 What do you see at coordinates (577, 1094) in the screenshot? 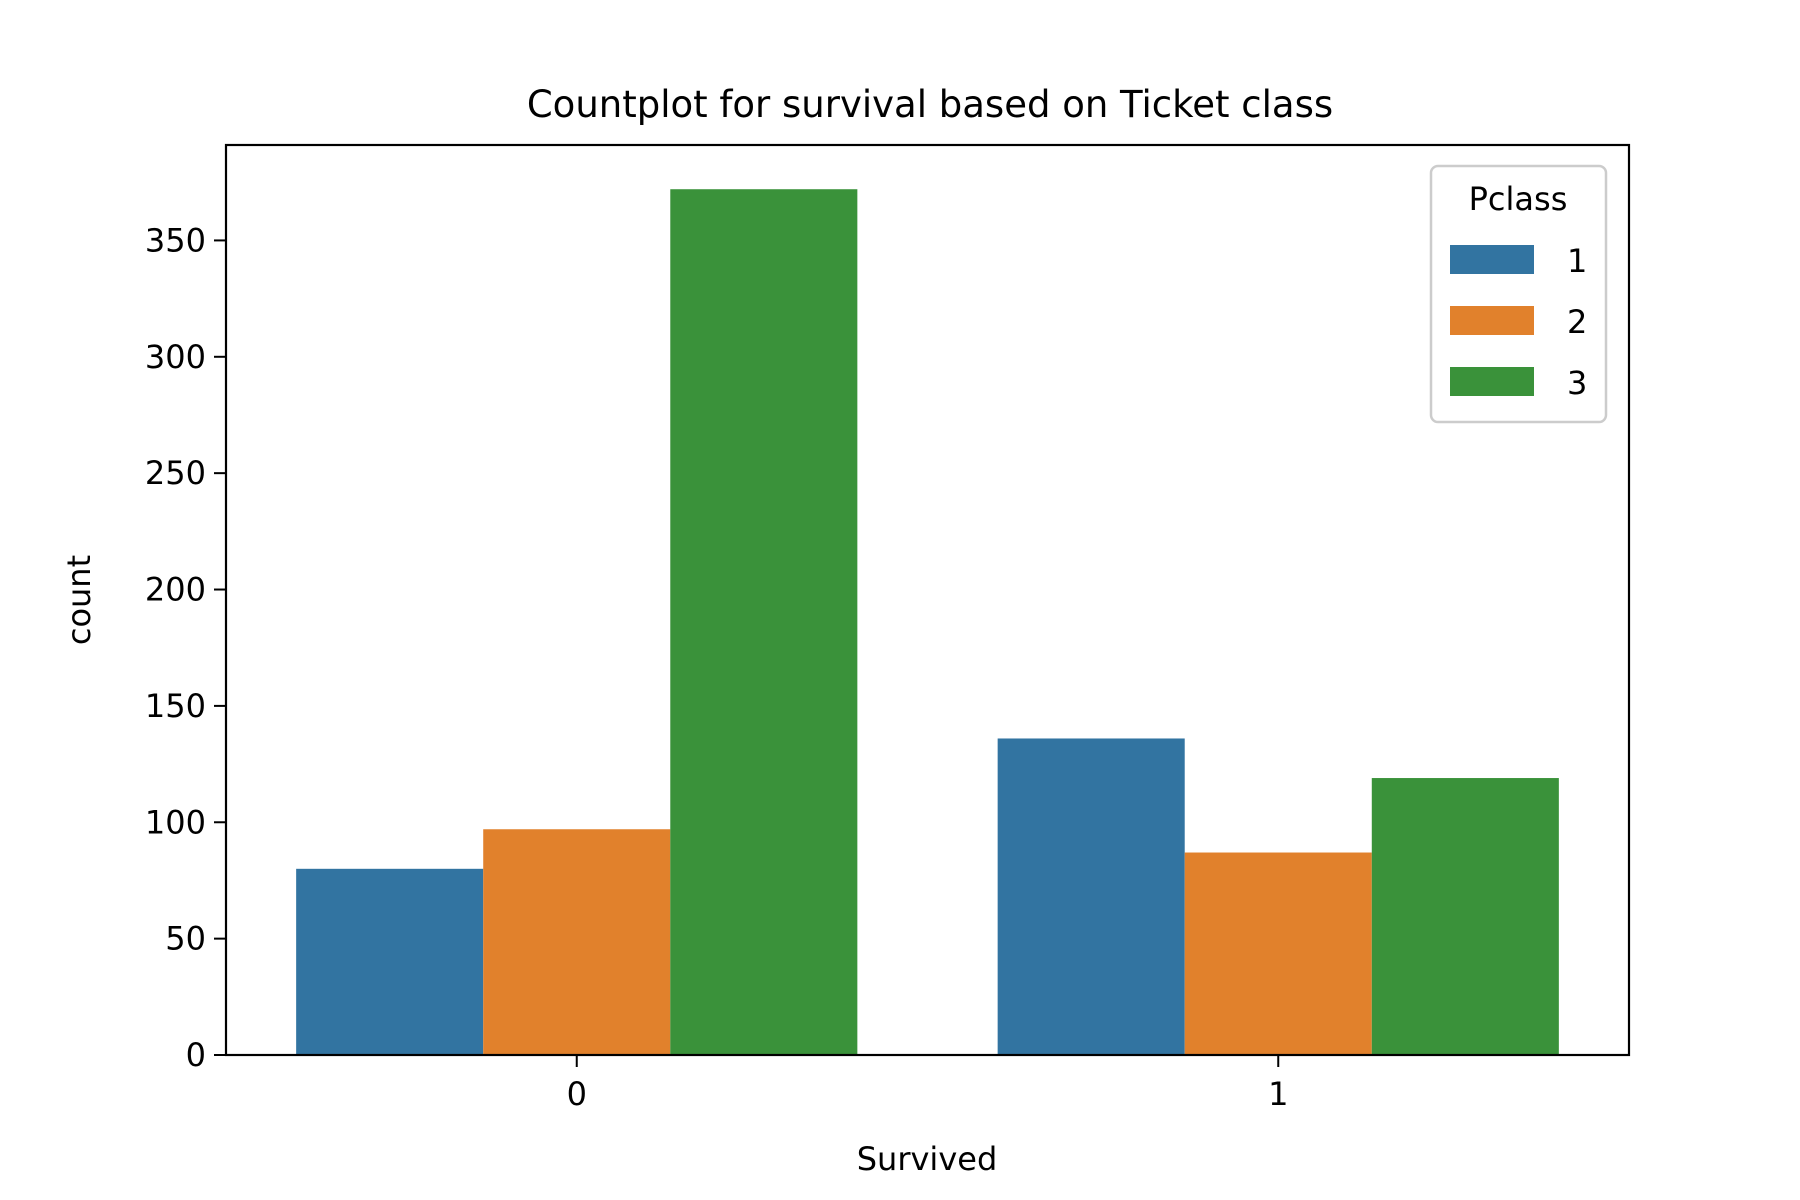
I see `x-tick-label: 0` at bounding box center [577, 1094].